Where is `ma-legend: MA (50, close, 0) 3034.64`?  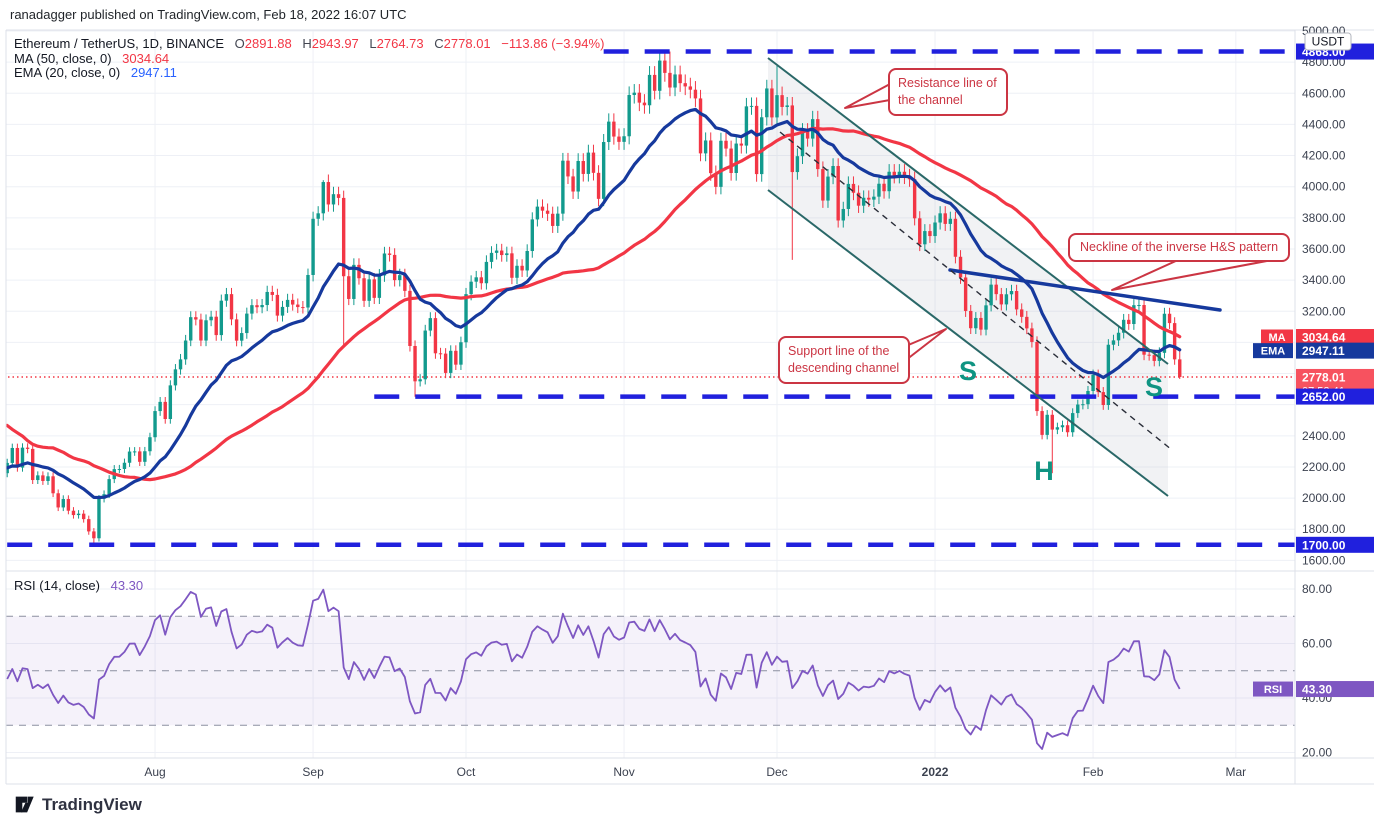 ma-legend: MA (50, close, 0) 3034.64 is located at coordinates (91, 58).